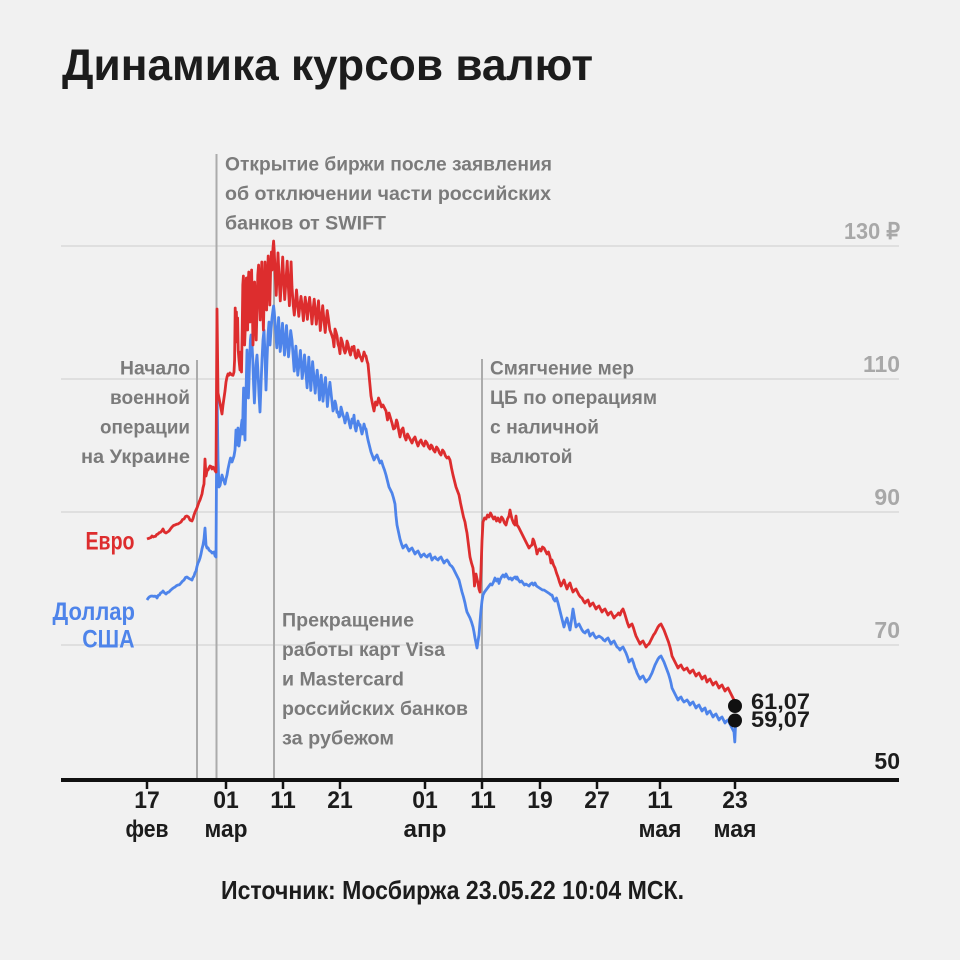  Describe the element at coordinates (305, 224) in the screenshot. I see `svg-text: банков от SWIFT` at that location.